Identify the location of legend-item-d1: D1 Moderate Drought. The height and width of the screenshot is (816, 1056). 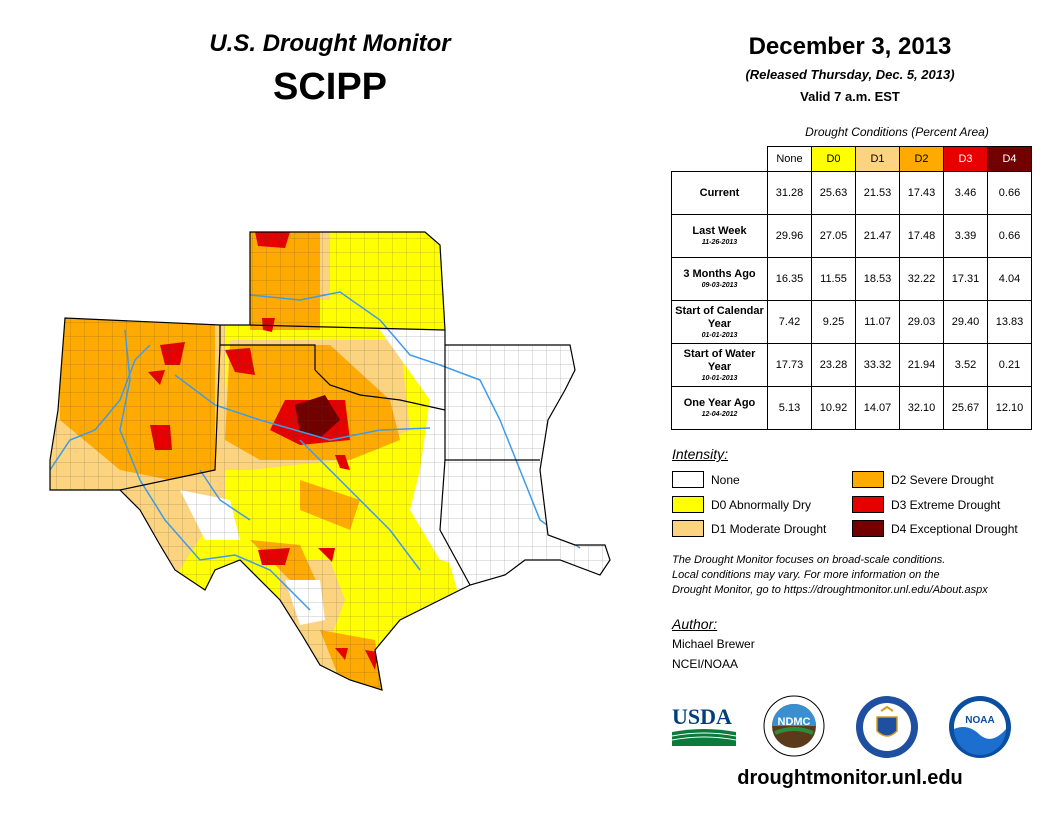
(749, 528).